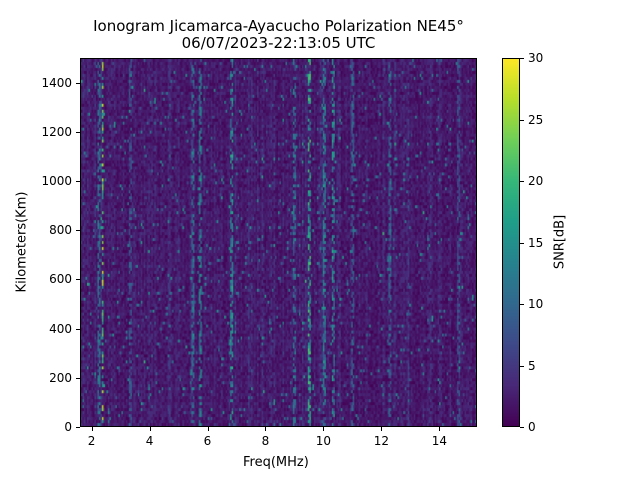  I want to click on colorbar-tick-label: 20, so click(536, 181).